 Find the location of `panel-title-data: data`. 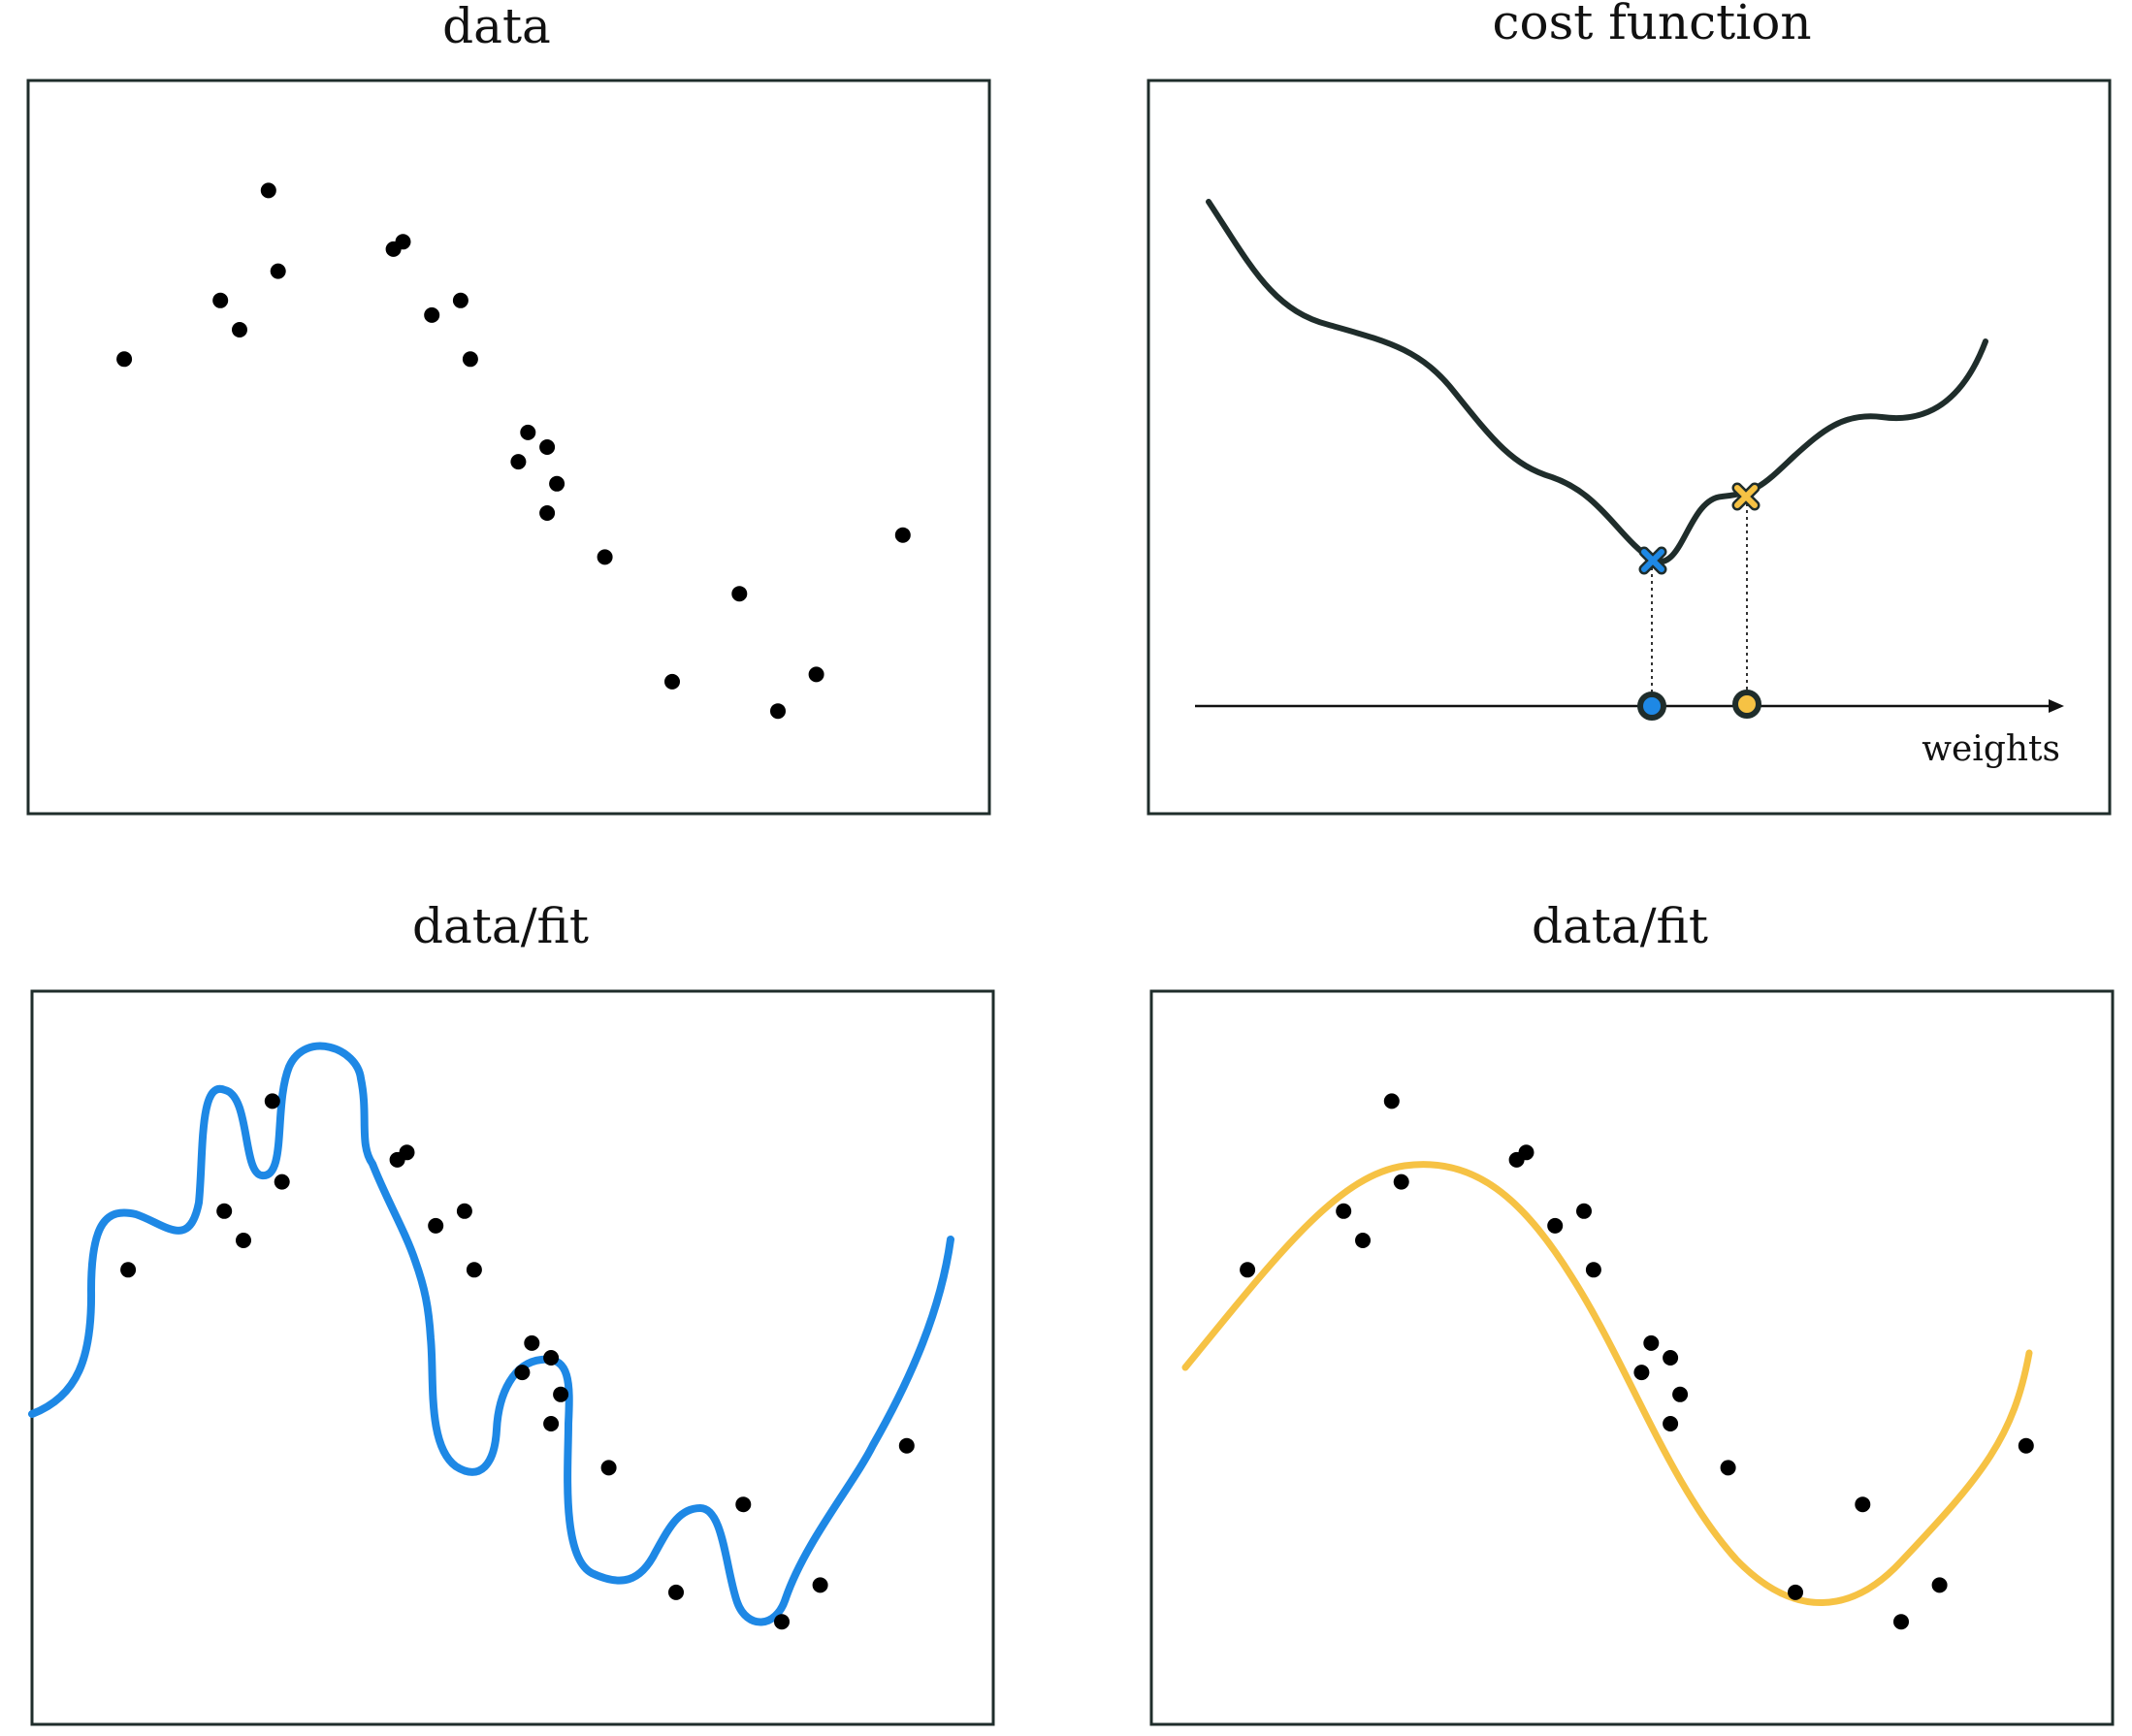

panel-title-data: data is located at coordinates (497, 27).